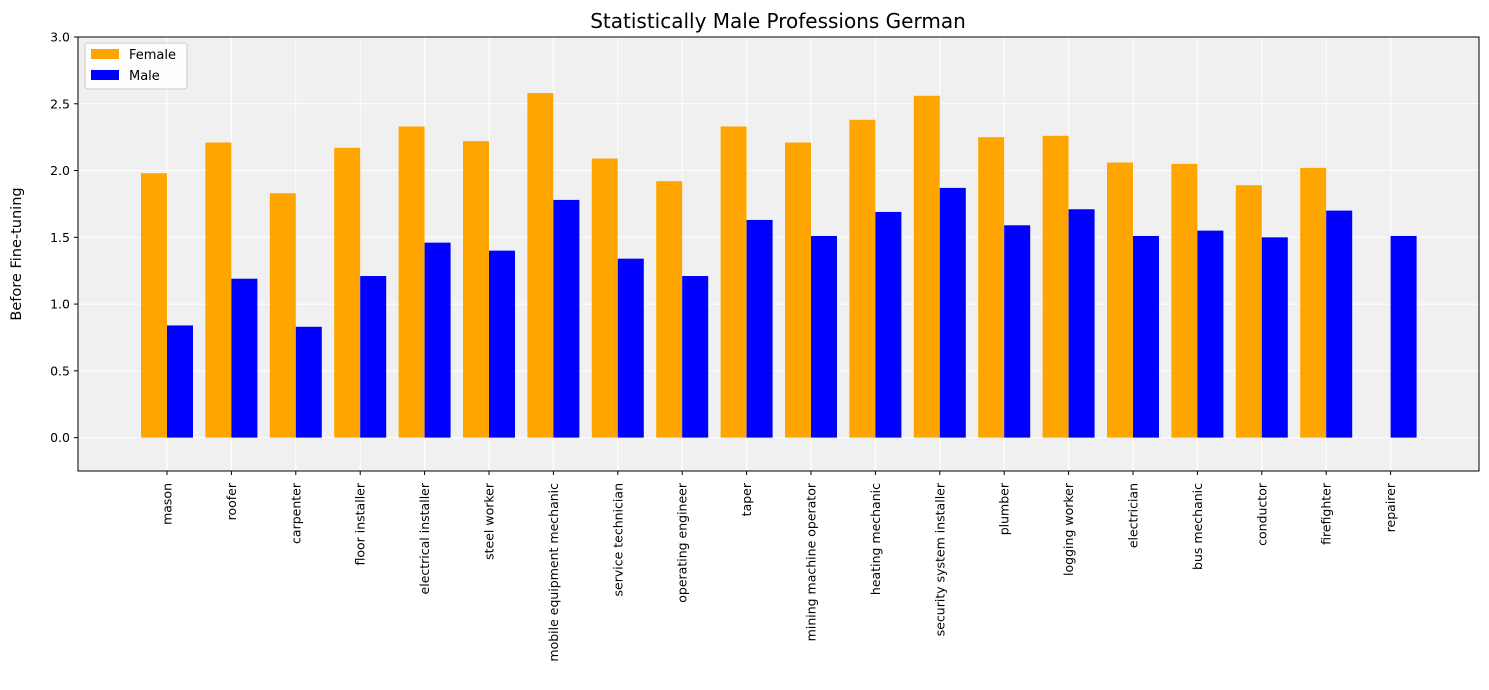  I want to click on bar-female-security-system-installer, so click(926, 266).